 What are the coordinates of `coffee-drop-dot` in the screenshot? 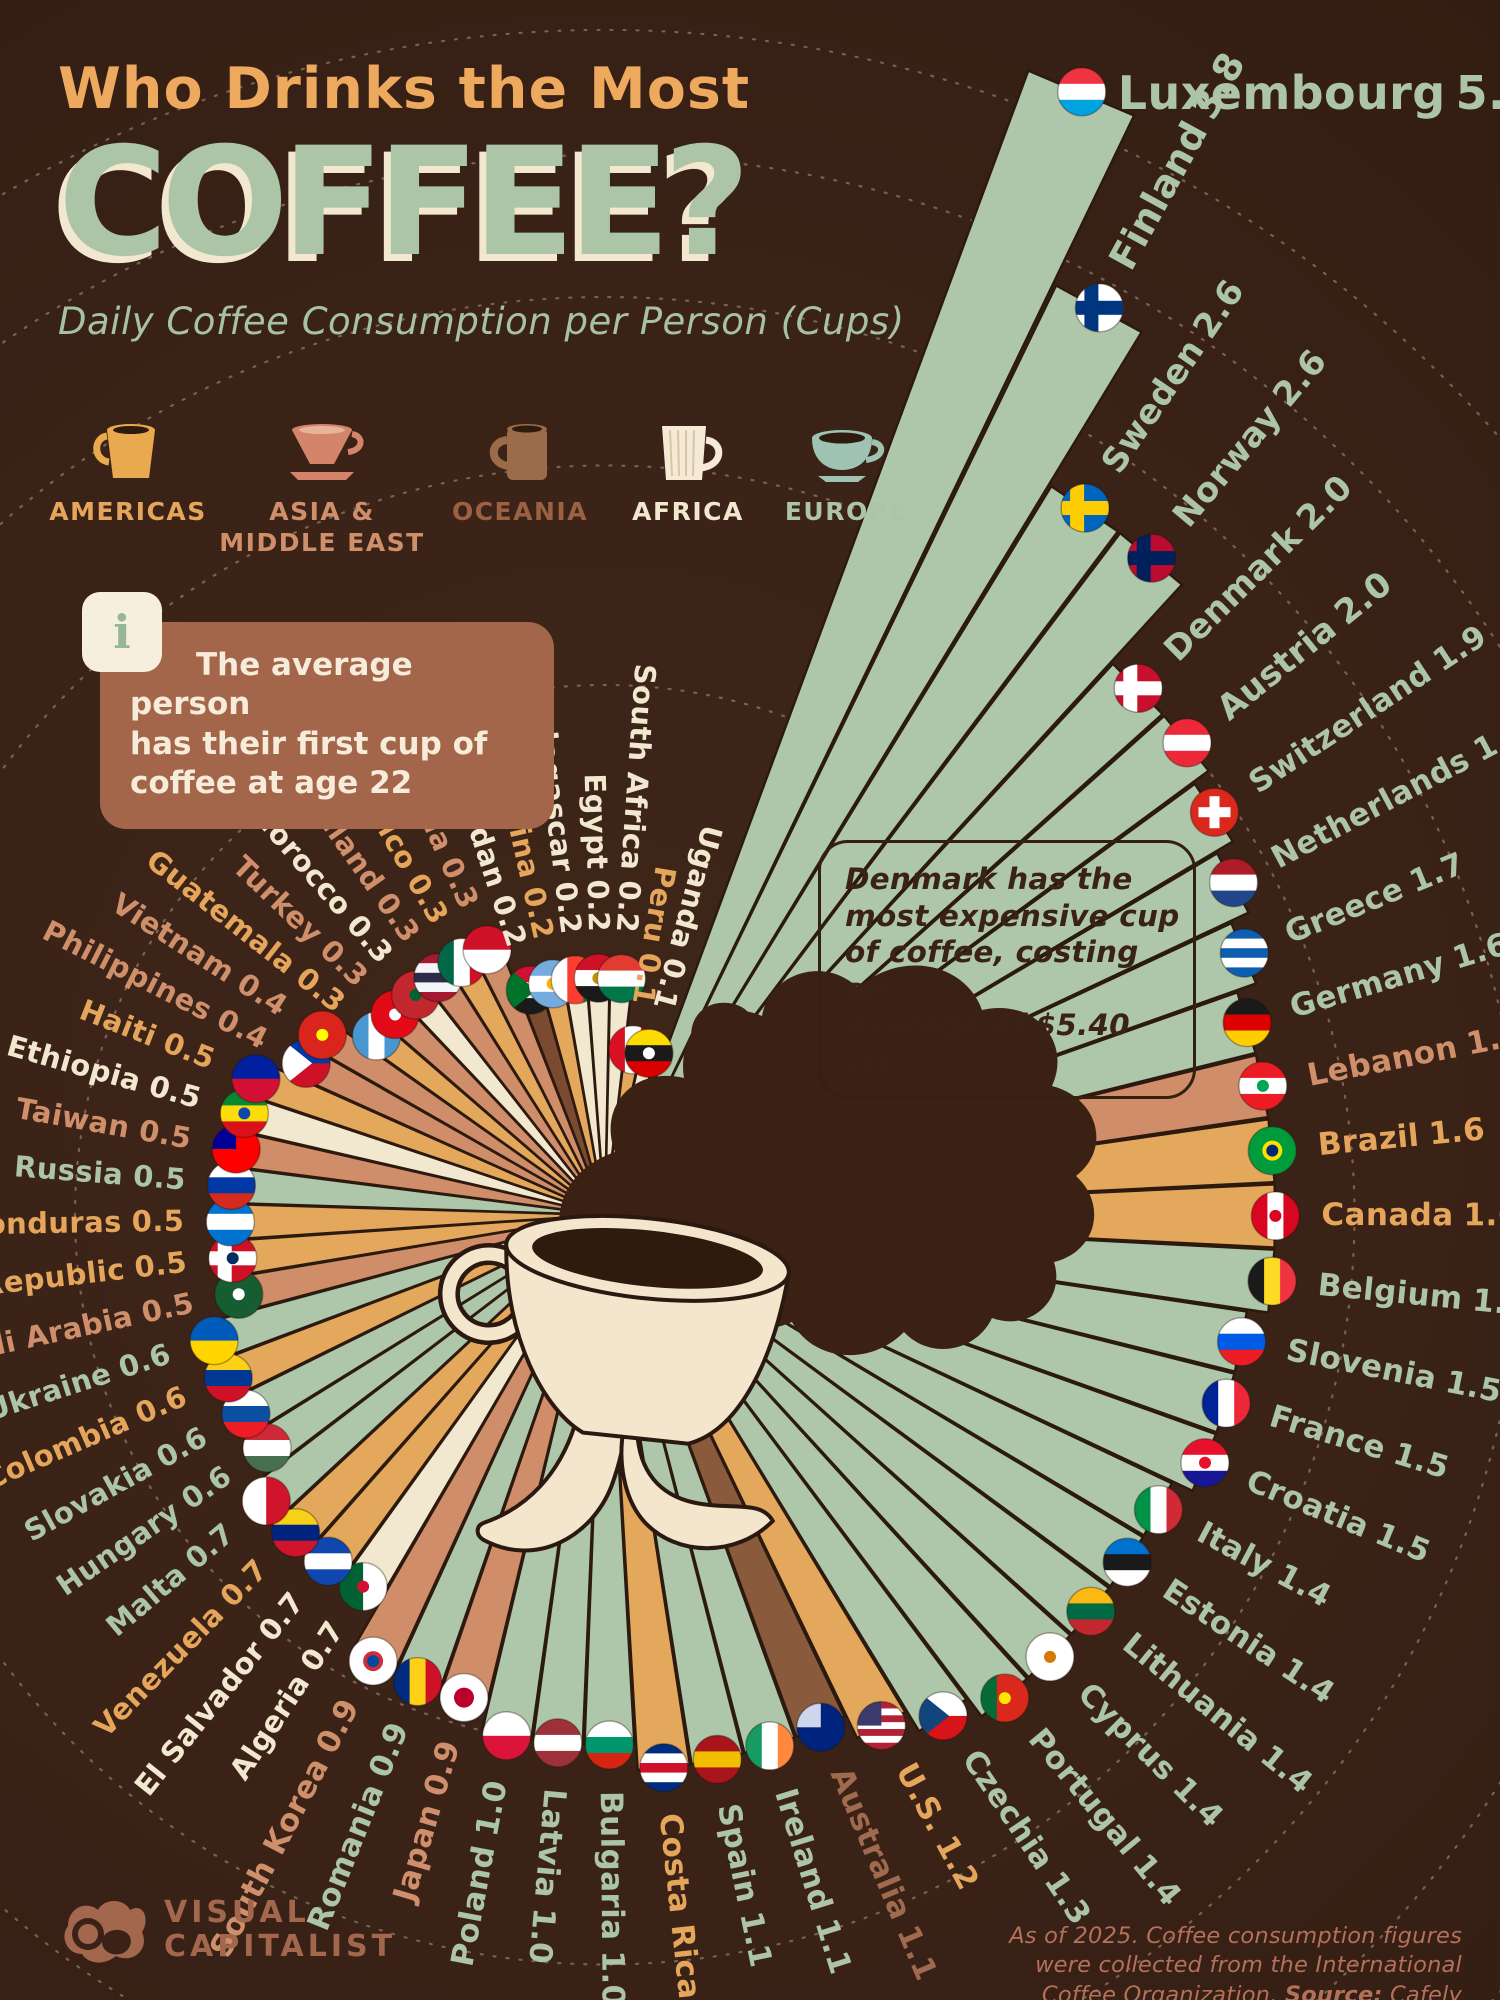 It's located at (668, 1096).